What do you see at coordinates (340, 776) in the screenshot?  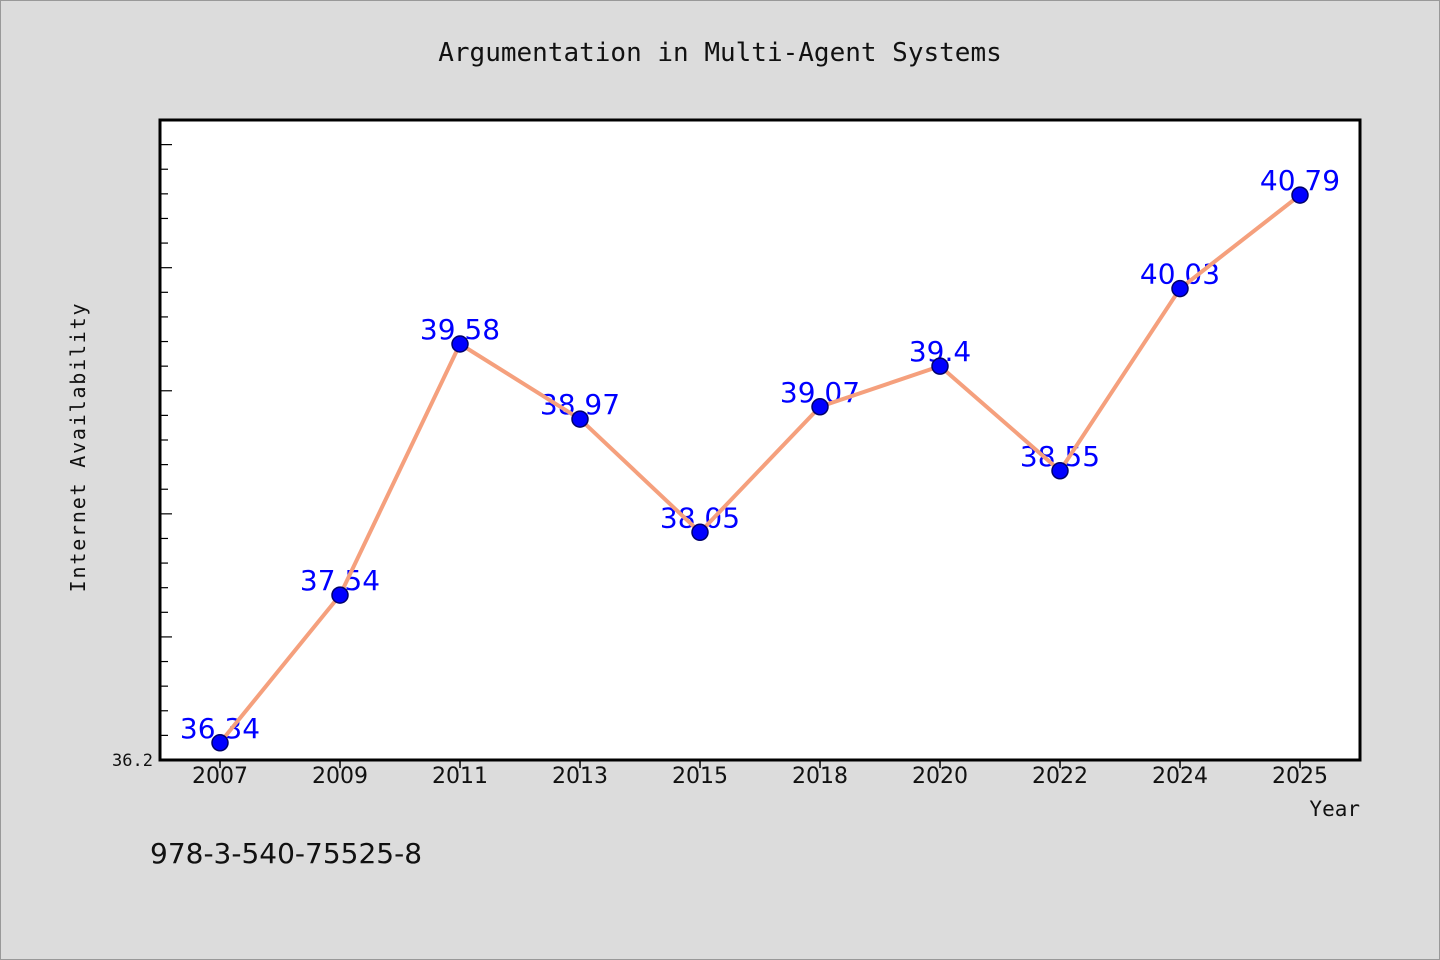 I see `x-tick-label: 2009` at bounding box center [340, 776].